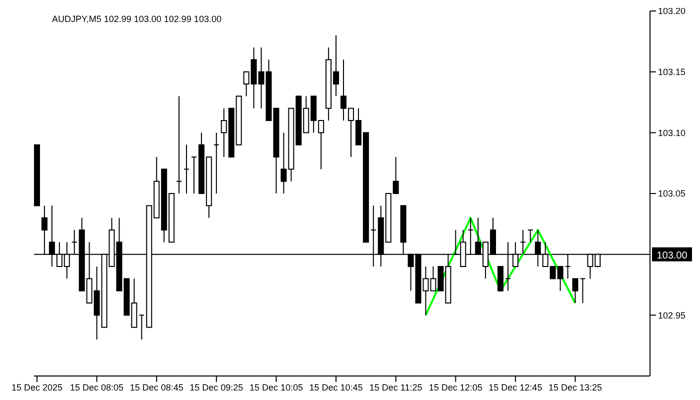 The height and width of the screenshot is (400, 700). What do you see at coordinates (515, 387) in the screenshot?
I see `x-tick-label: 15 Dec 12:45` at bounding box center [515, 387].